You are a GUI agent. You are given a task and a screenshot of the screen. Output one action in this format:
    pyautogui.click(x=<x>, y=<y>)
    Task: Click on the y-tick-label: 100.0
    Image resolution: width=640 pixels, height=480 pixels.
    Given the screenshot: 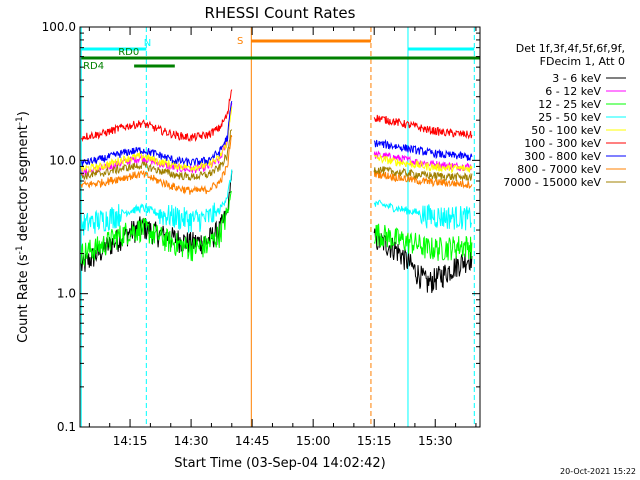 What is the action you would take?
    pyautogui.click(x=59, y=27)
    